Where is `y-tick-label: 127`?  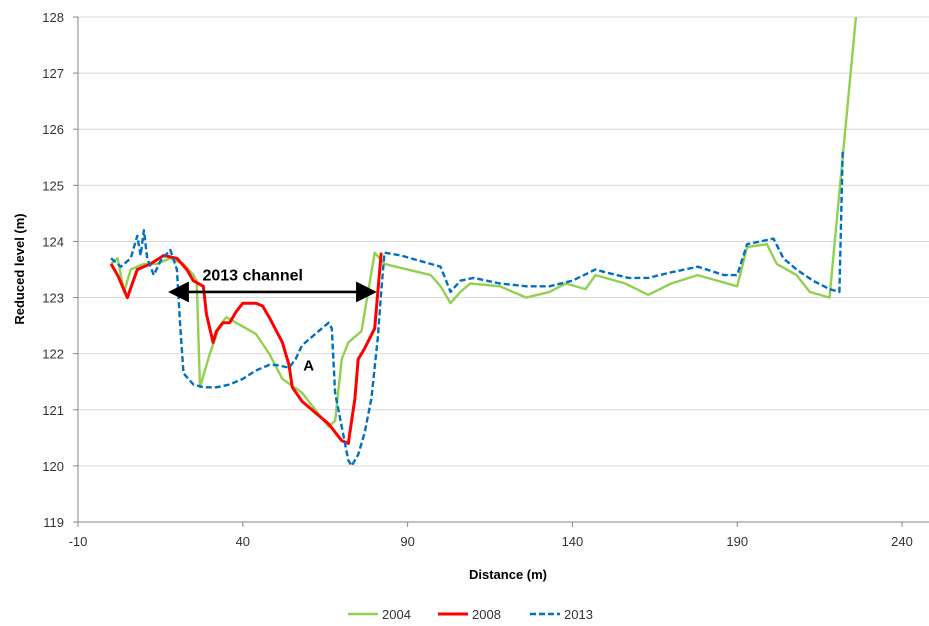 y-tick-label: 127 is located at coordinates (53, 73).